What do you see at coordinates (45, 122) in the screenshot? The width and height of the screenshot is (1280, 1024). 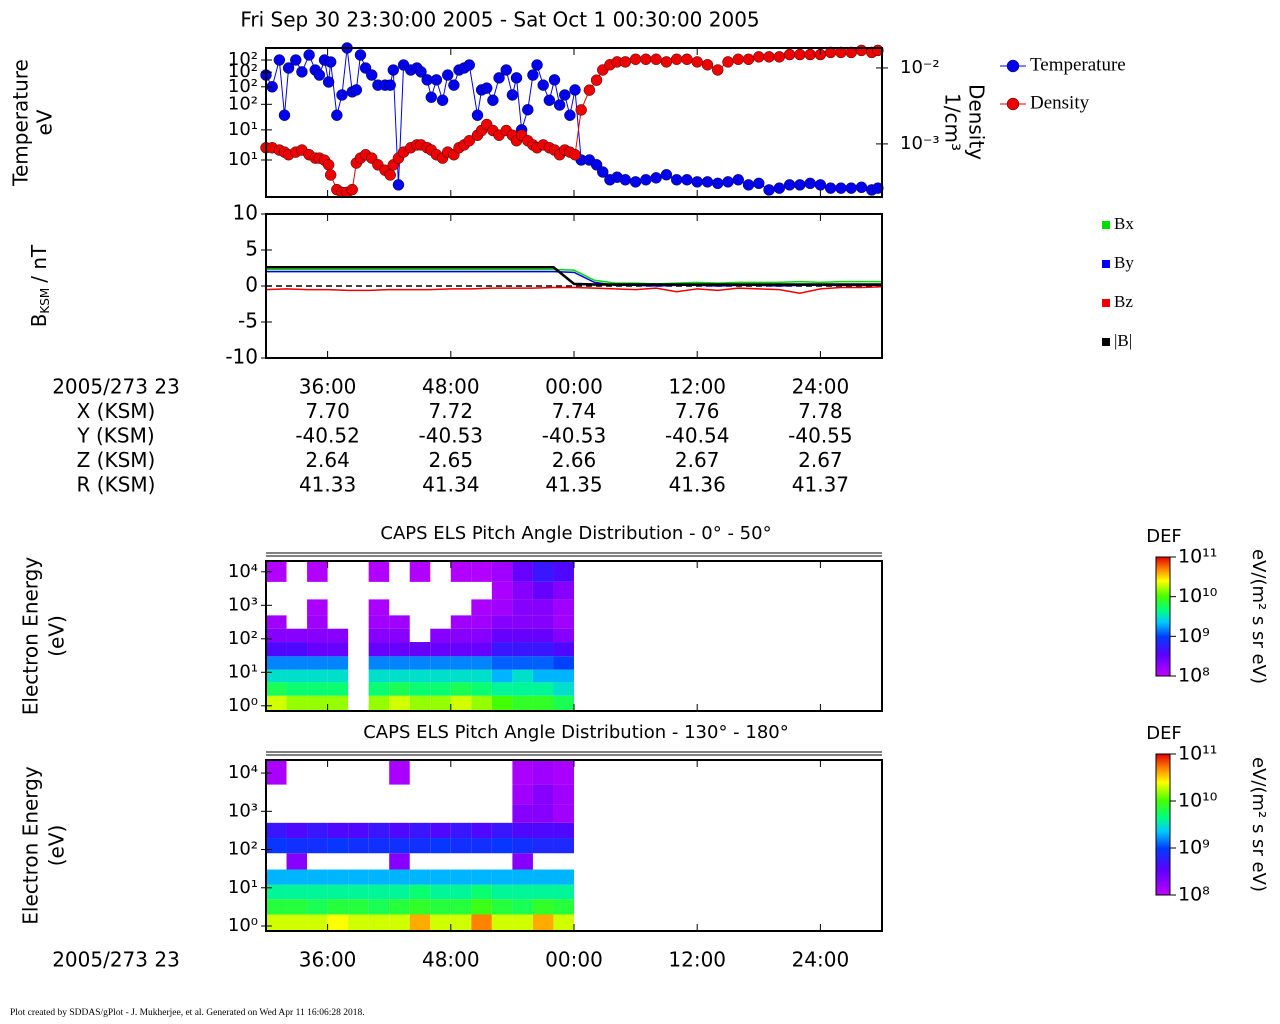 I see `y-axis-unit: eV` at bounding box center [45, 122].